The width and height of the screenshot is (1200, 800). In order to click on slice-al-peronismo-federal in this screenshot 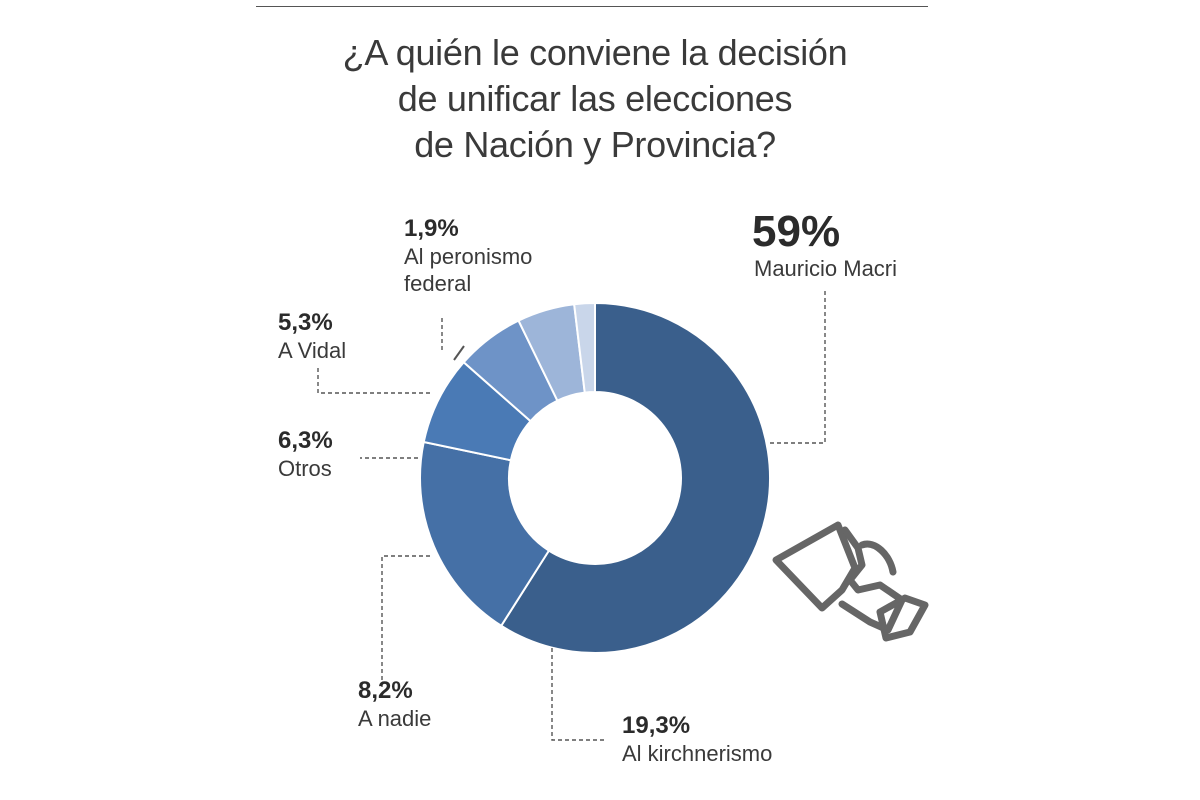, I will do `click(584, 347)`.